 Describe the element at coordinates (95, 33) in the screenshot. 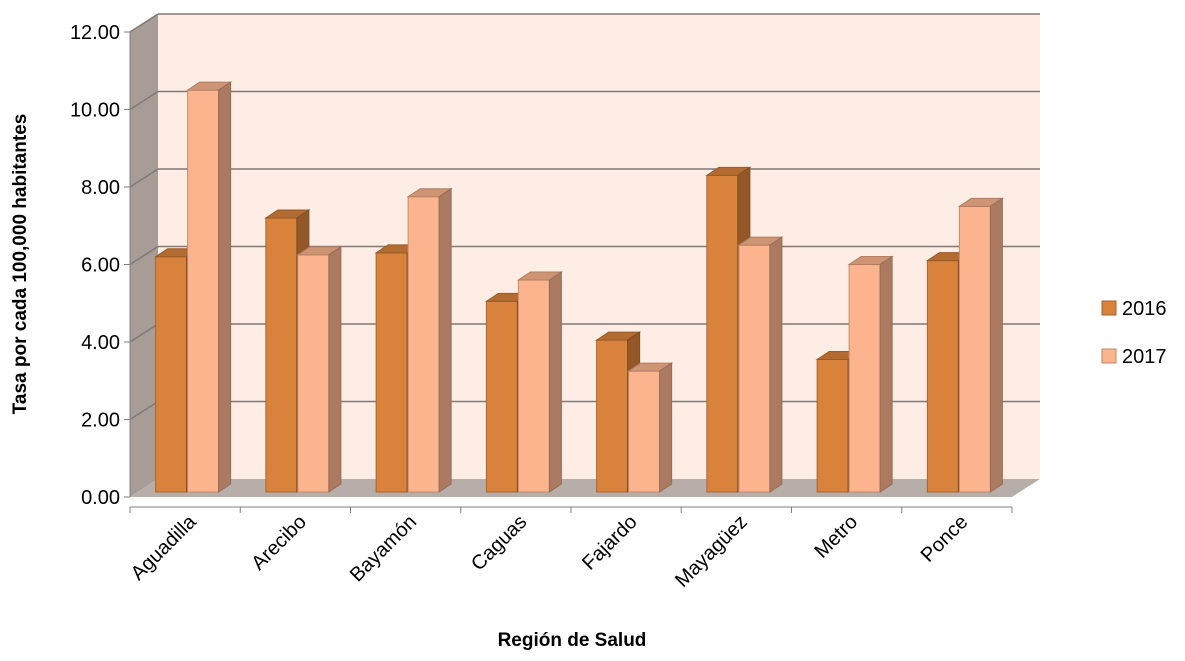

I see `y-tick-label: 12.00` at that location.